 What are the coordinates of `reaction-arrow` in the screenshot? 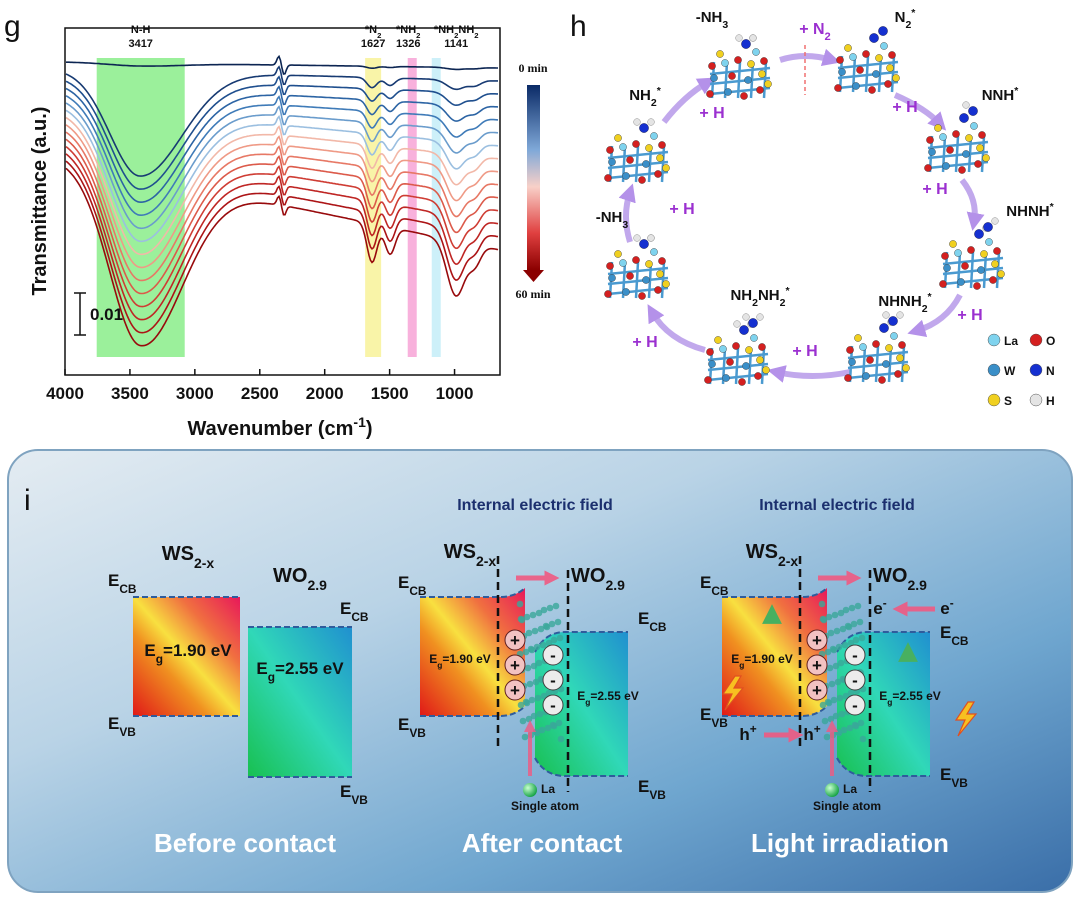 It's located at (920, 111).